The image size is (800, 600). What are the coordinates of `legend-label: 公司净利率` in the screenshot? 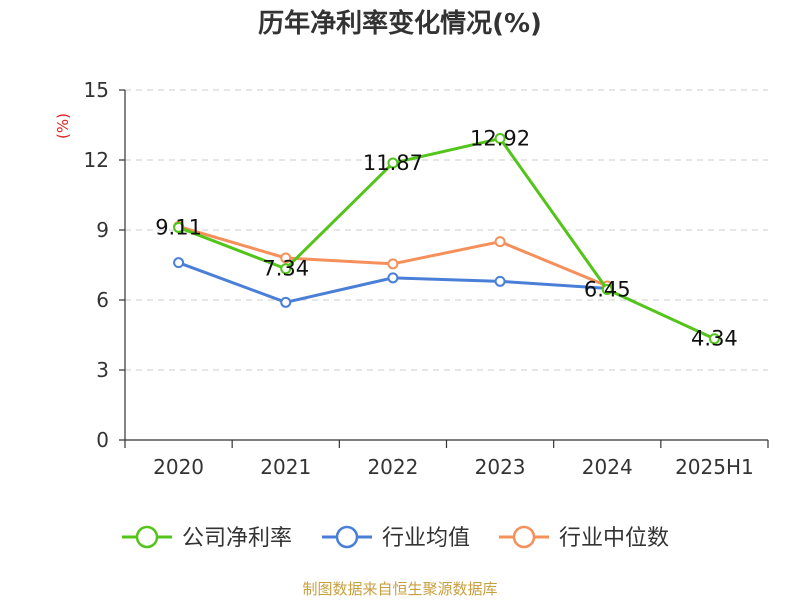 It's located at (237, 538).